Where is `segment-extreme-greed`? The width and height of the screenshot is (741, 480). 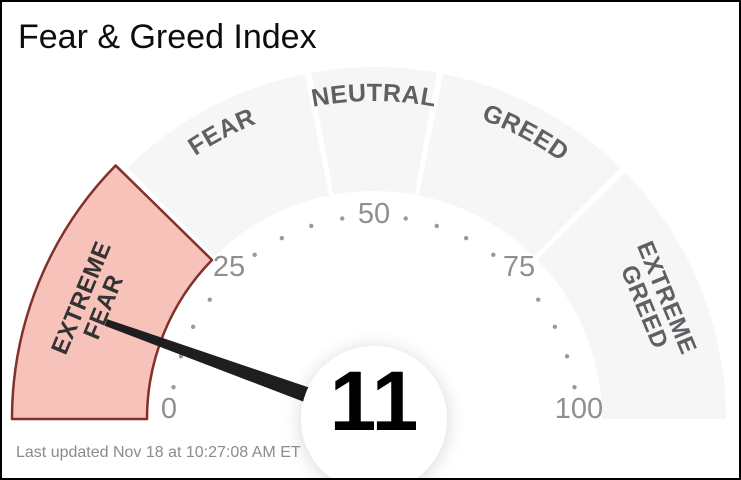 segment-extreme-greed is located at coordinates (631, 295).